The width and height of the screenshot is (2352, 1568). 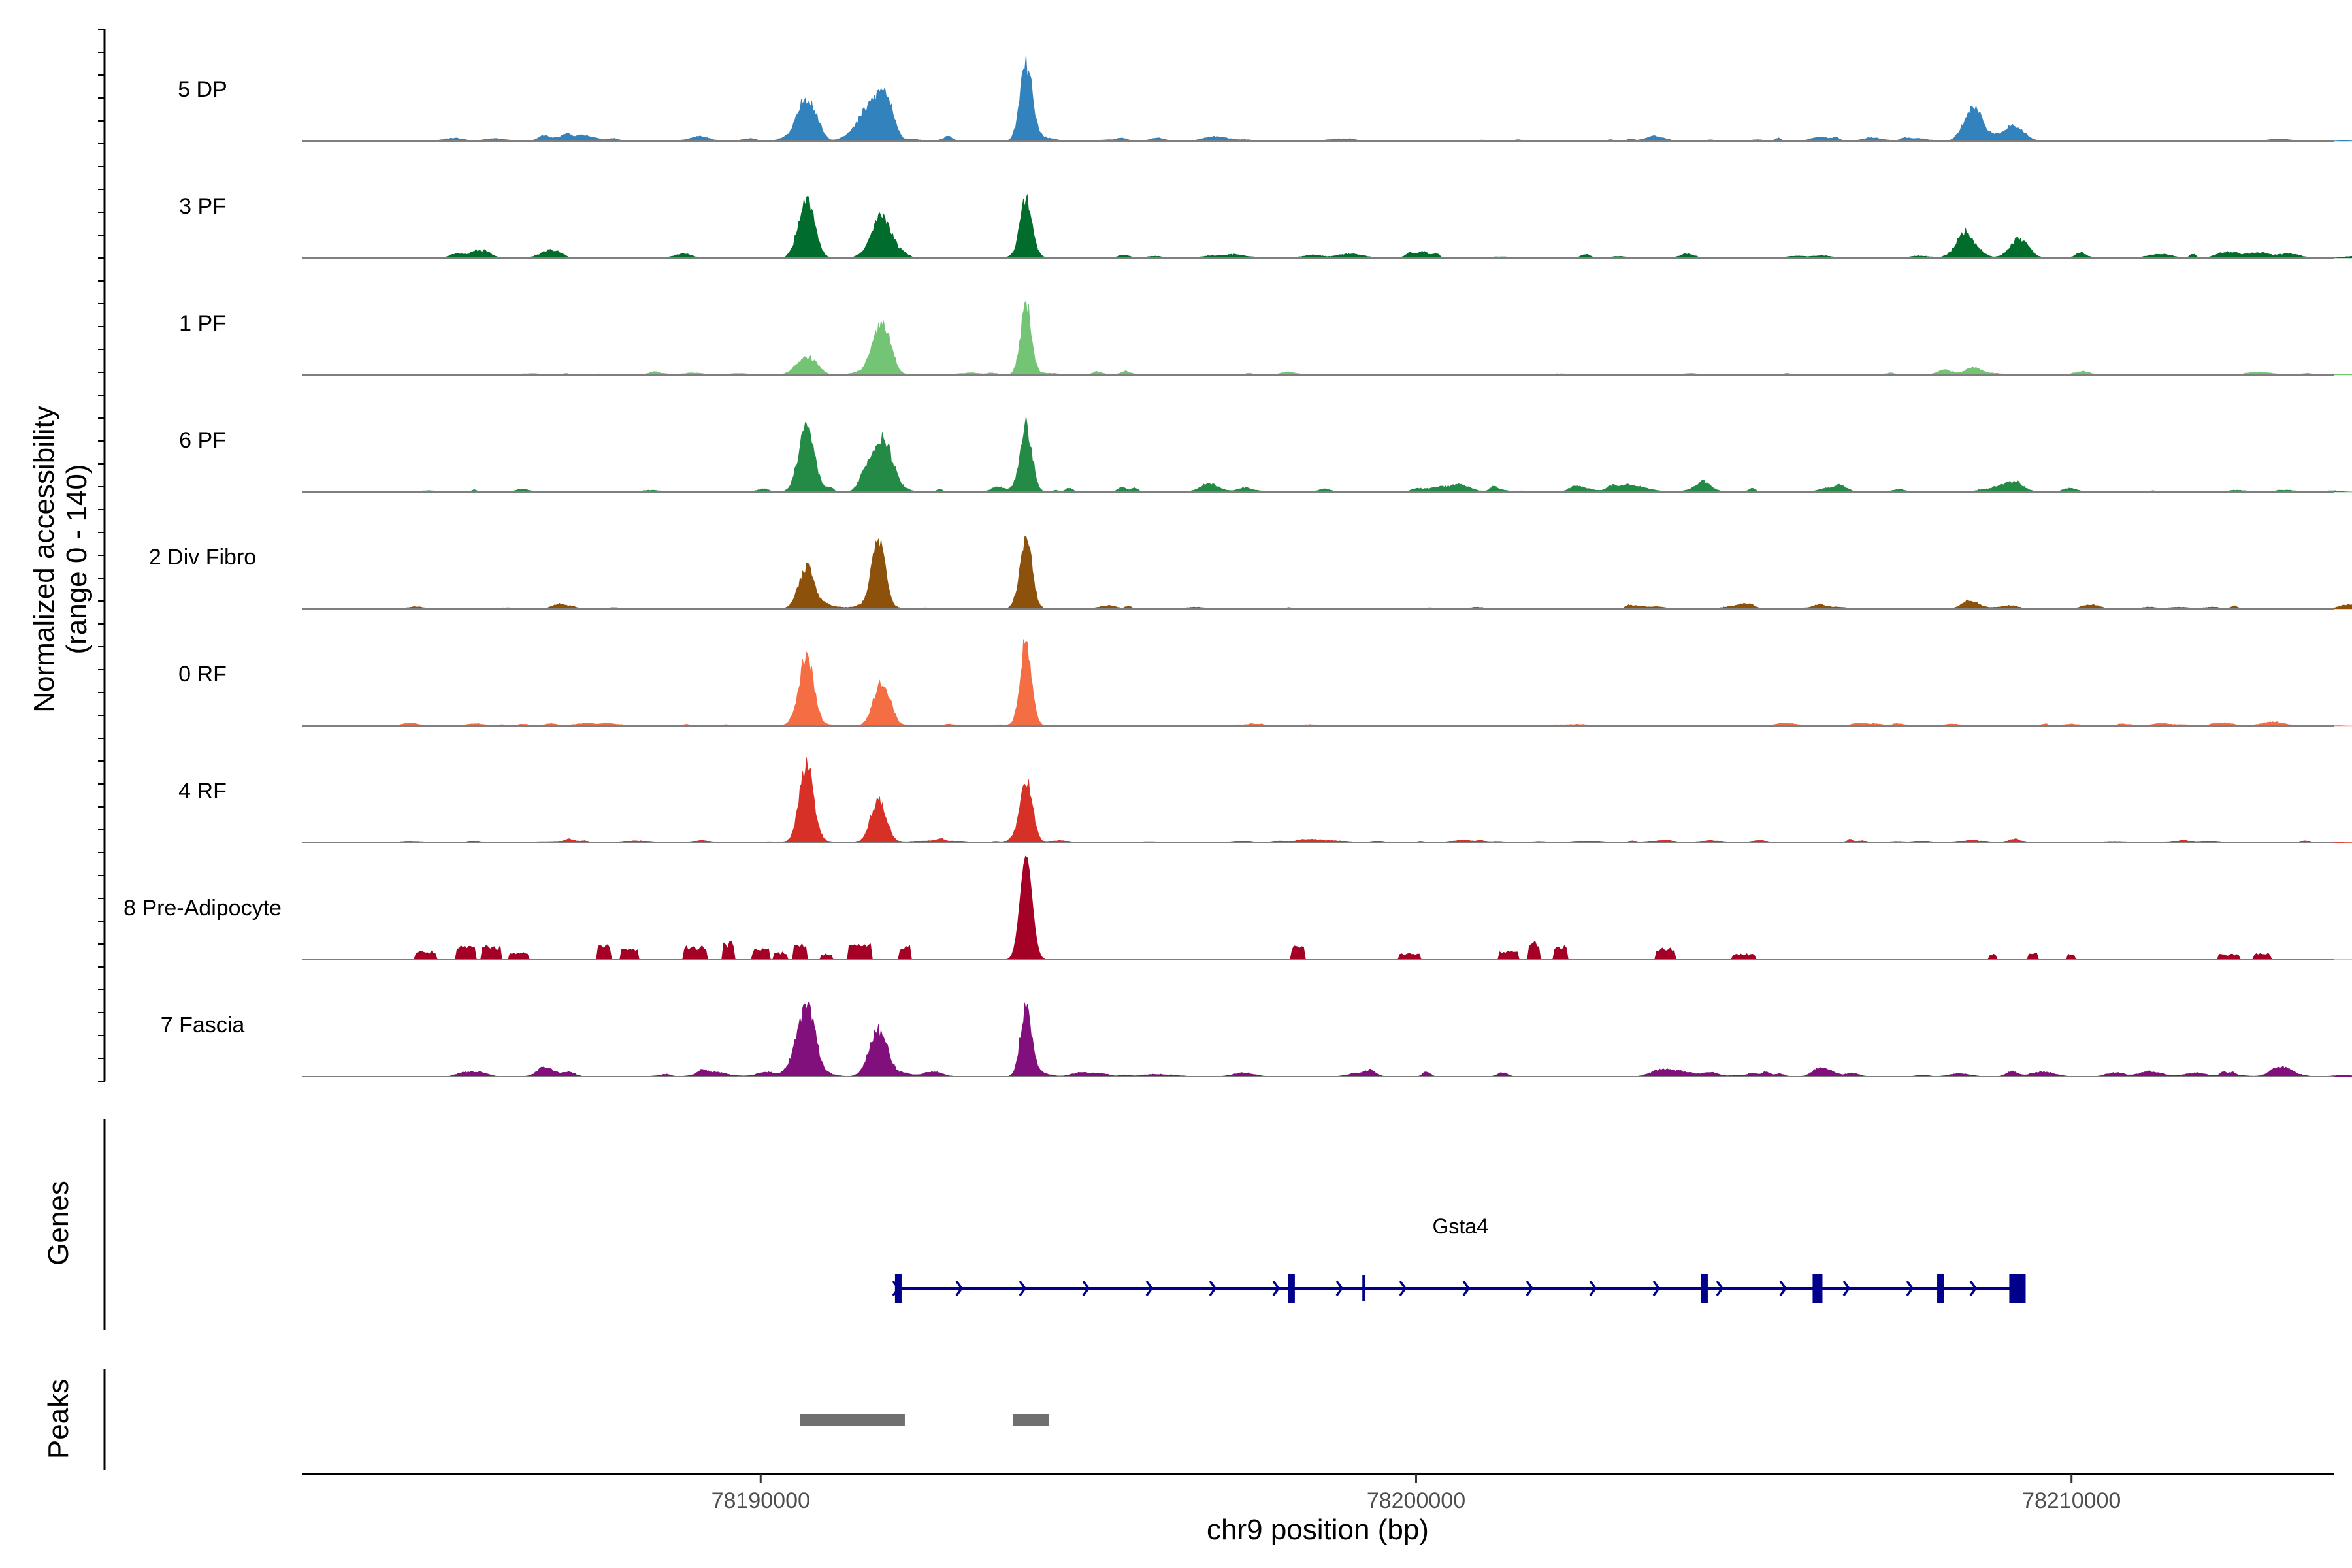 I want to click on track-1-pf: 1 PF, so click(x=1265, y=337).